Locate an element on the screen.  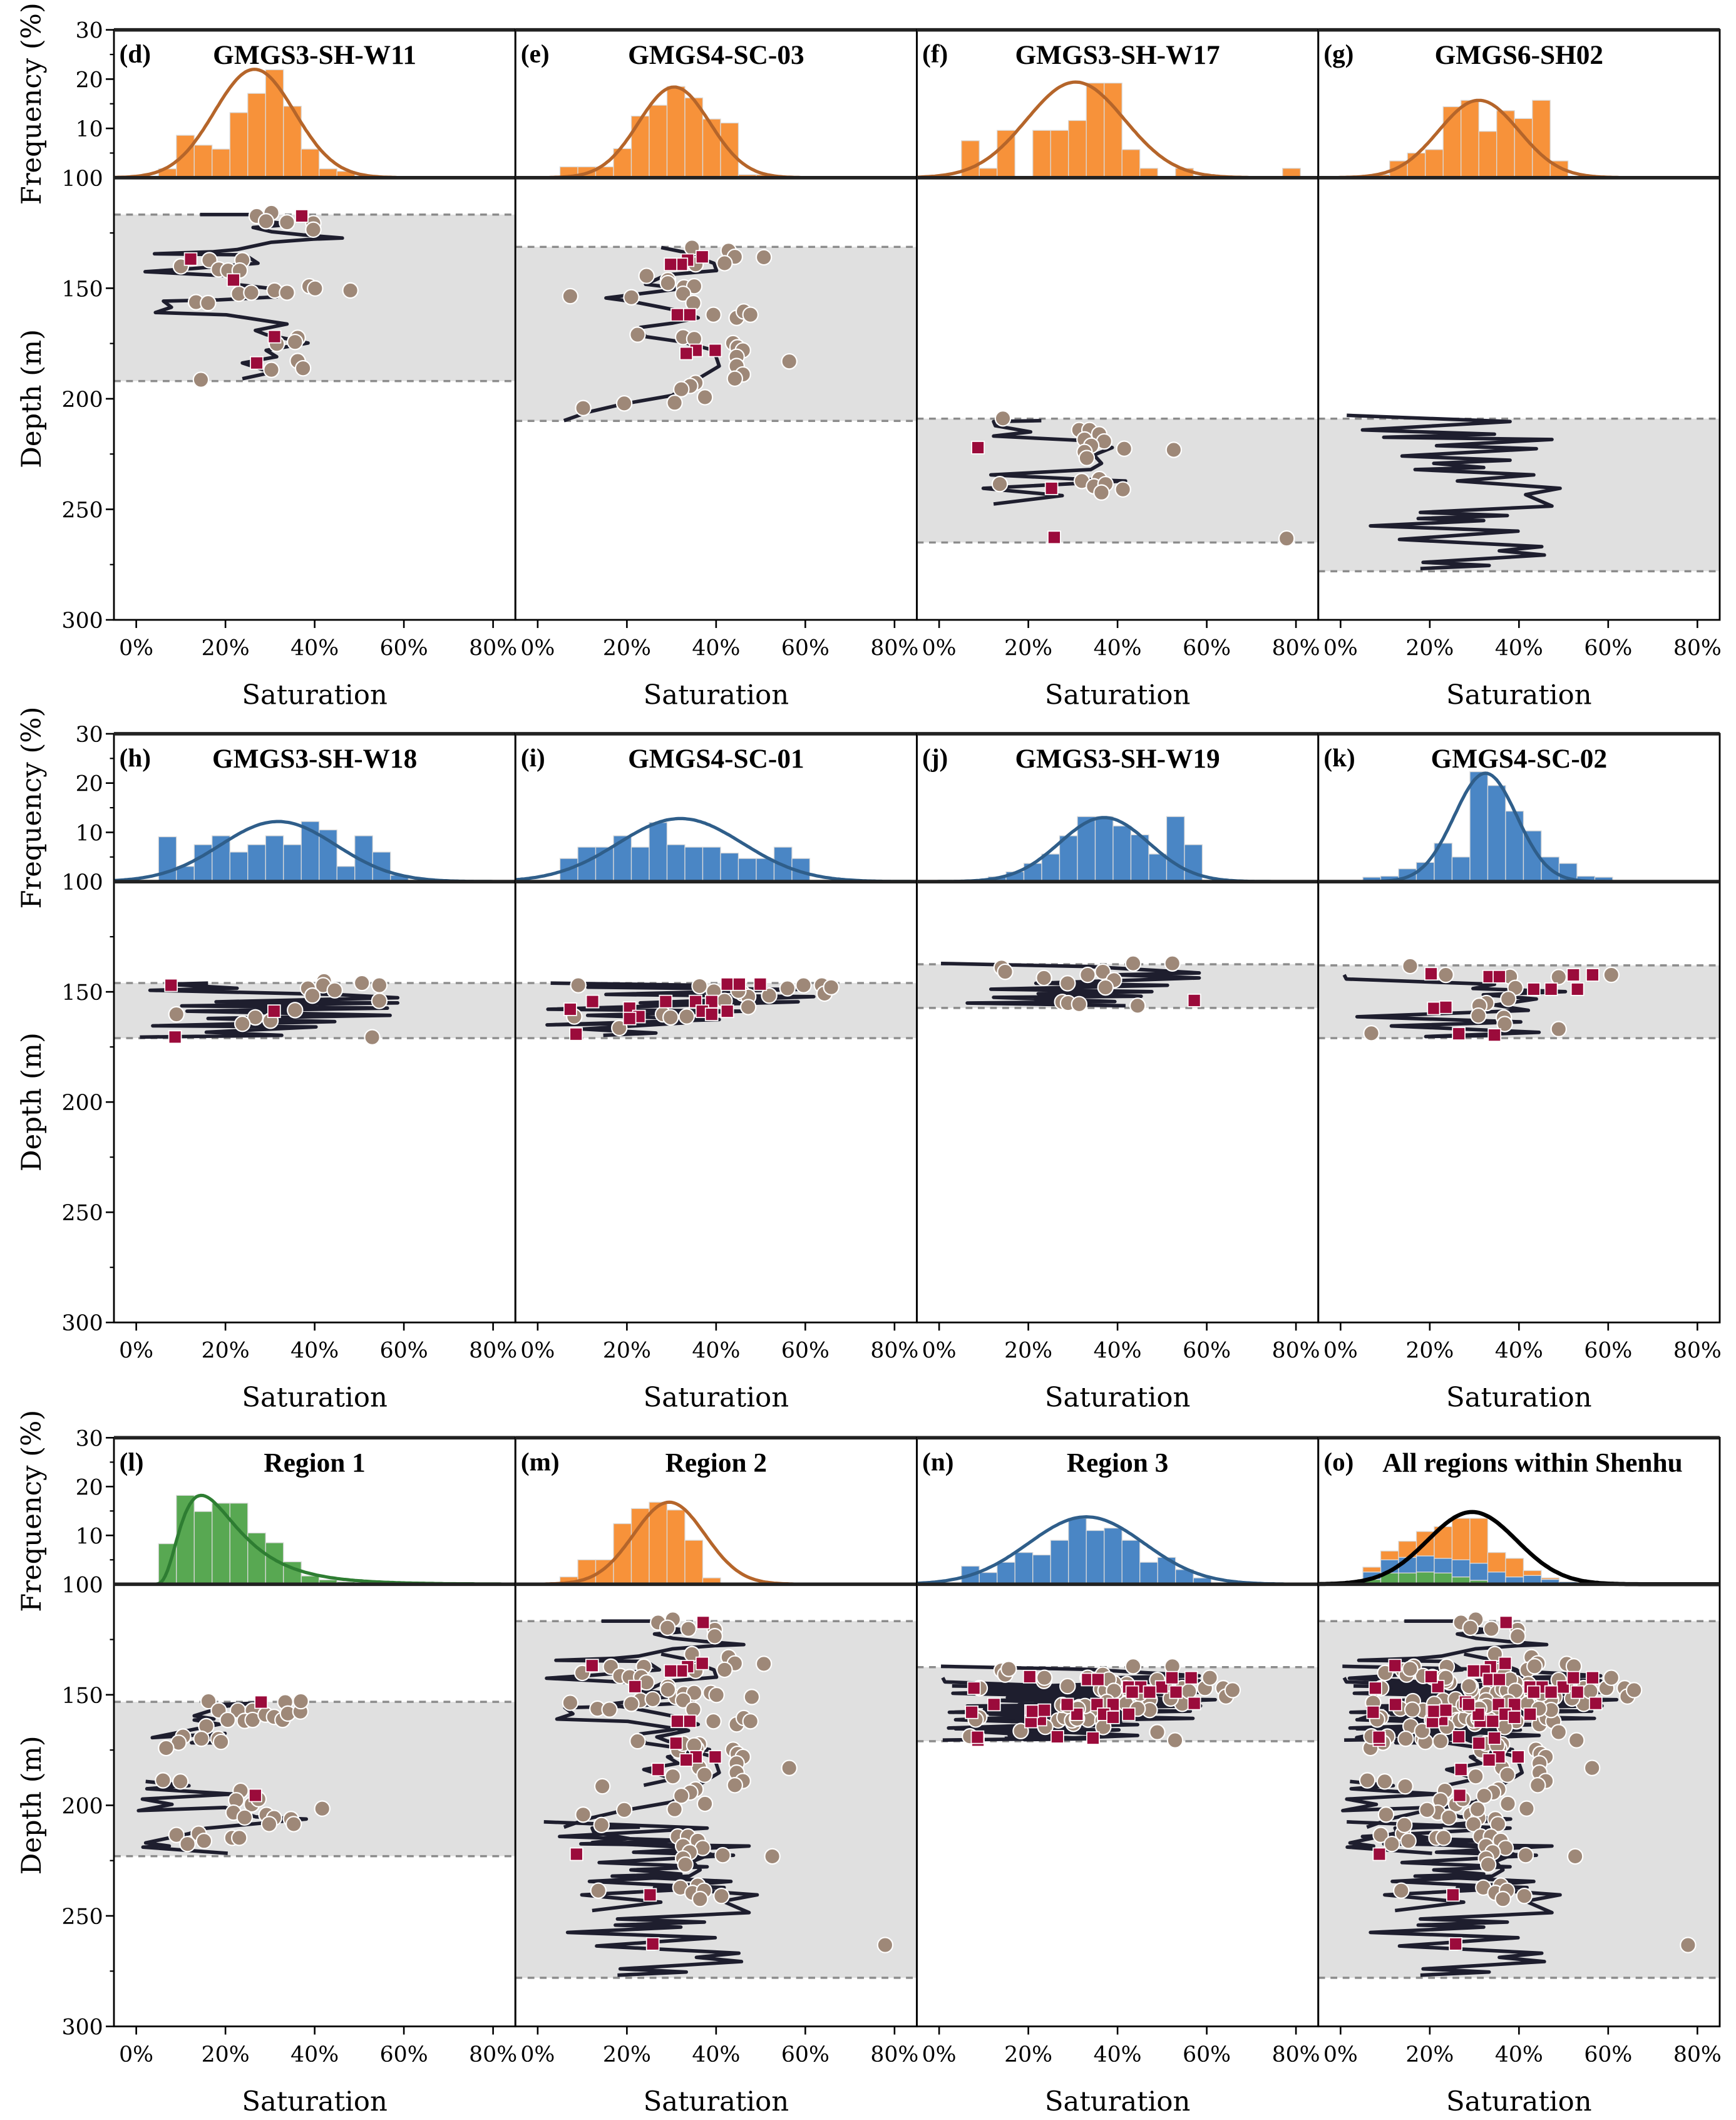
frequency-axis-title: Frequency (%) is located at coordinates (32, 104).